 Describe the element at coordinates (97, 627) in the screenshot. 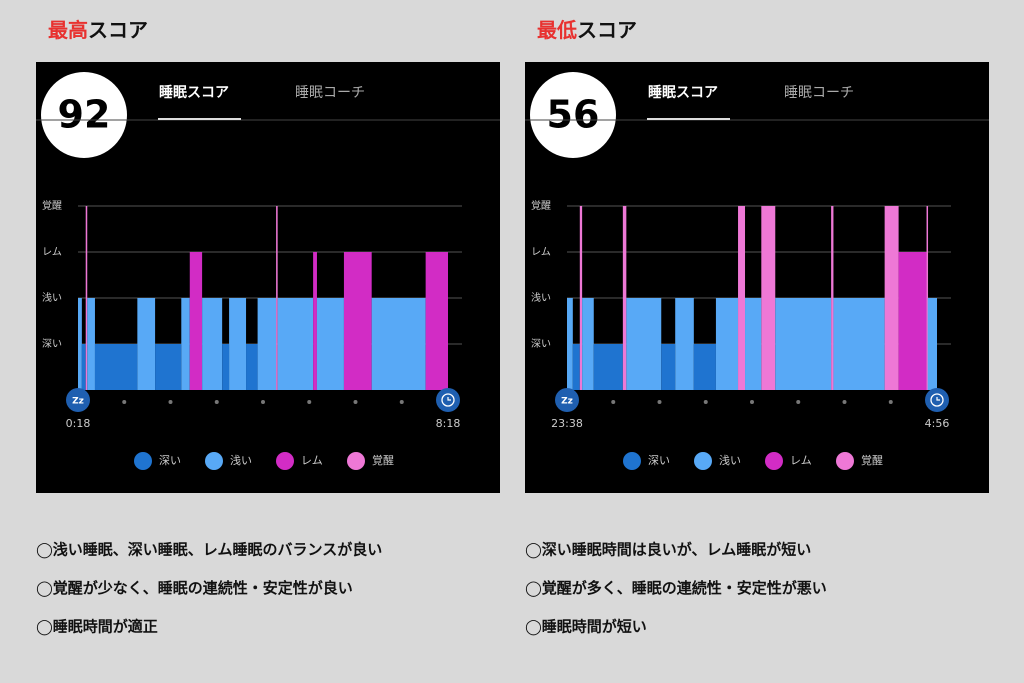

I see `note: ◯睡眠時間が適正` at that location.